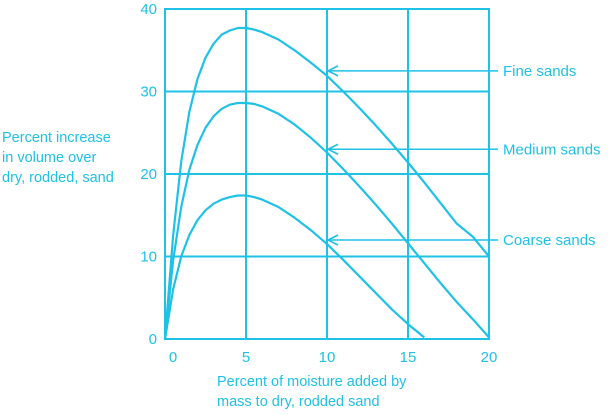  What do you see at coordinates (153, 339) in the screenshot?
I see `y-tick-label: 0` at bounding box center [153, 339].